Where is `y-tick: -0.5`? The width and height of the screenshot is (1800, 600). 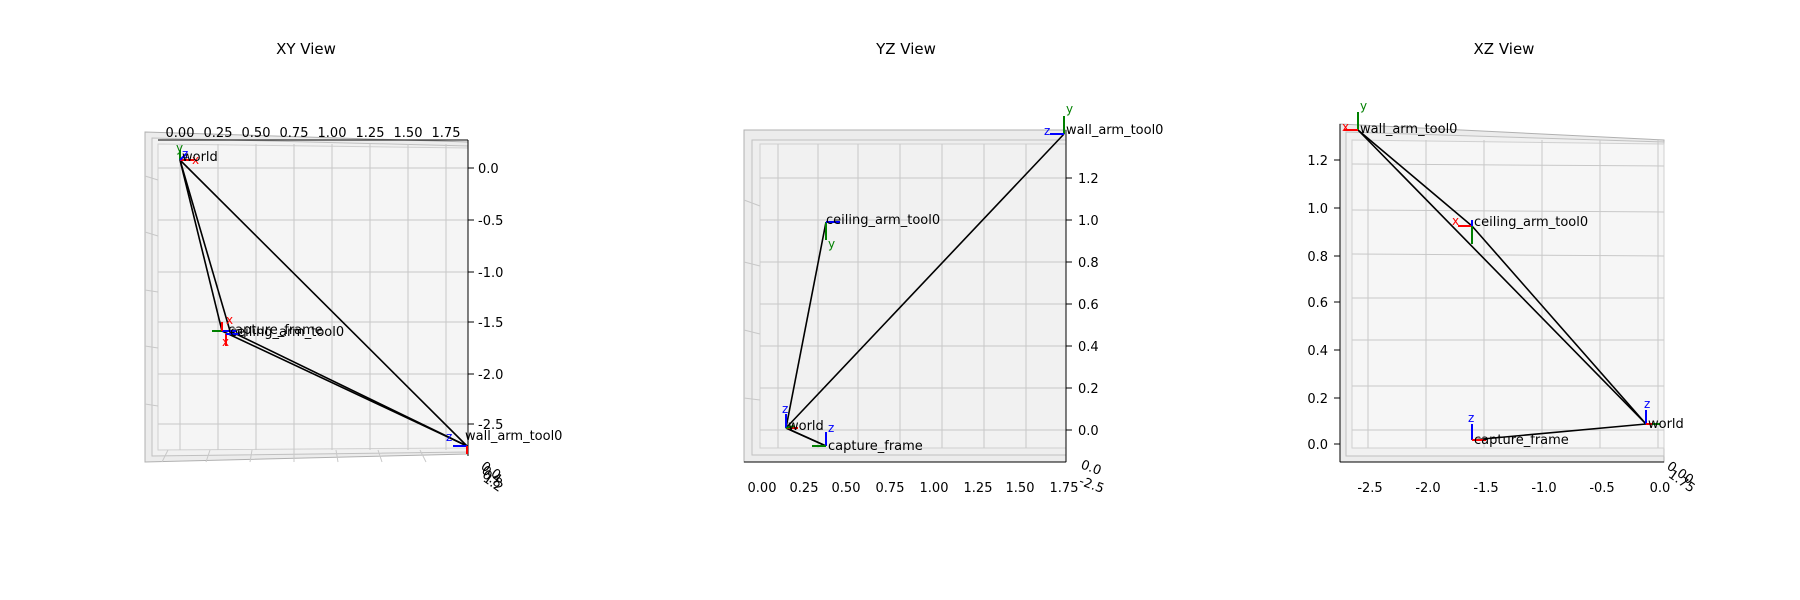
y-tick: -0.5 is located at coordinates (490, 221).